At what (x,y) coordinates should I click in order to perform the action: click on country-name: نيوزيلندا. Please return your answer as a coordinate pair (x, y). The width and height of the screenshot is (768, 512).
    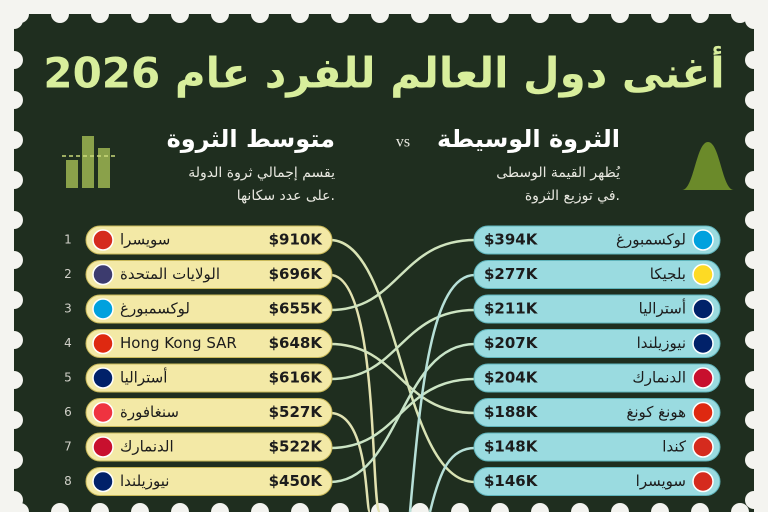
    Looking at the image, I should click on (661, 343).